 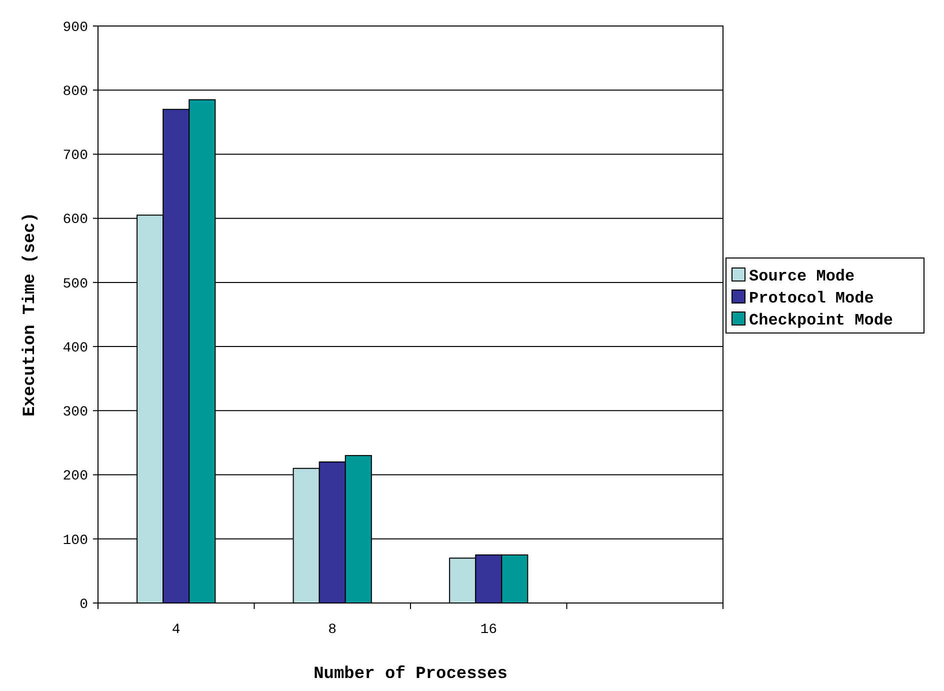 I want to click on legend-label: Checkpoint Mode, so click(x=821, y=321).